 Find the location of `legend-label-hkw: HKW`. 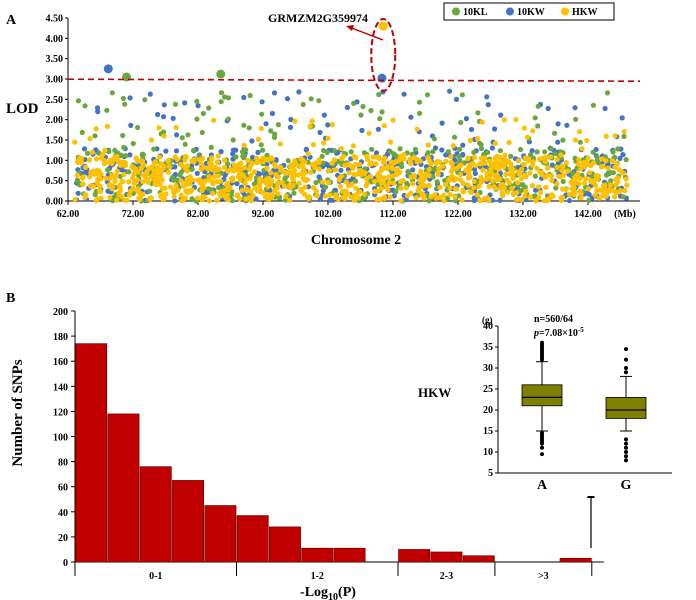

legend-label-hkw: HKW is located at coordinates (585, 12).